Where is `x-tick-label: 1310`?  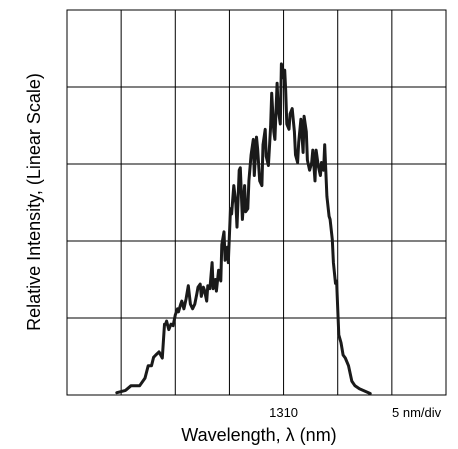 x-tick-label: 1310 is located at coordinates (283, 412).